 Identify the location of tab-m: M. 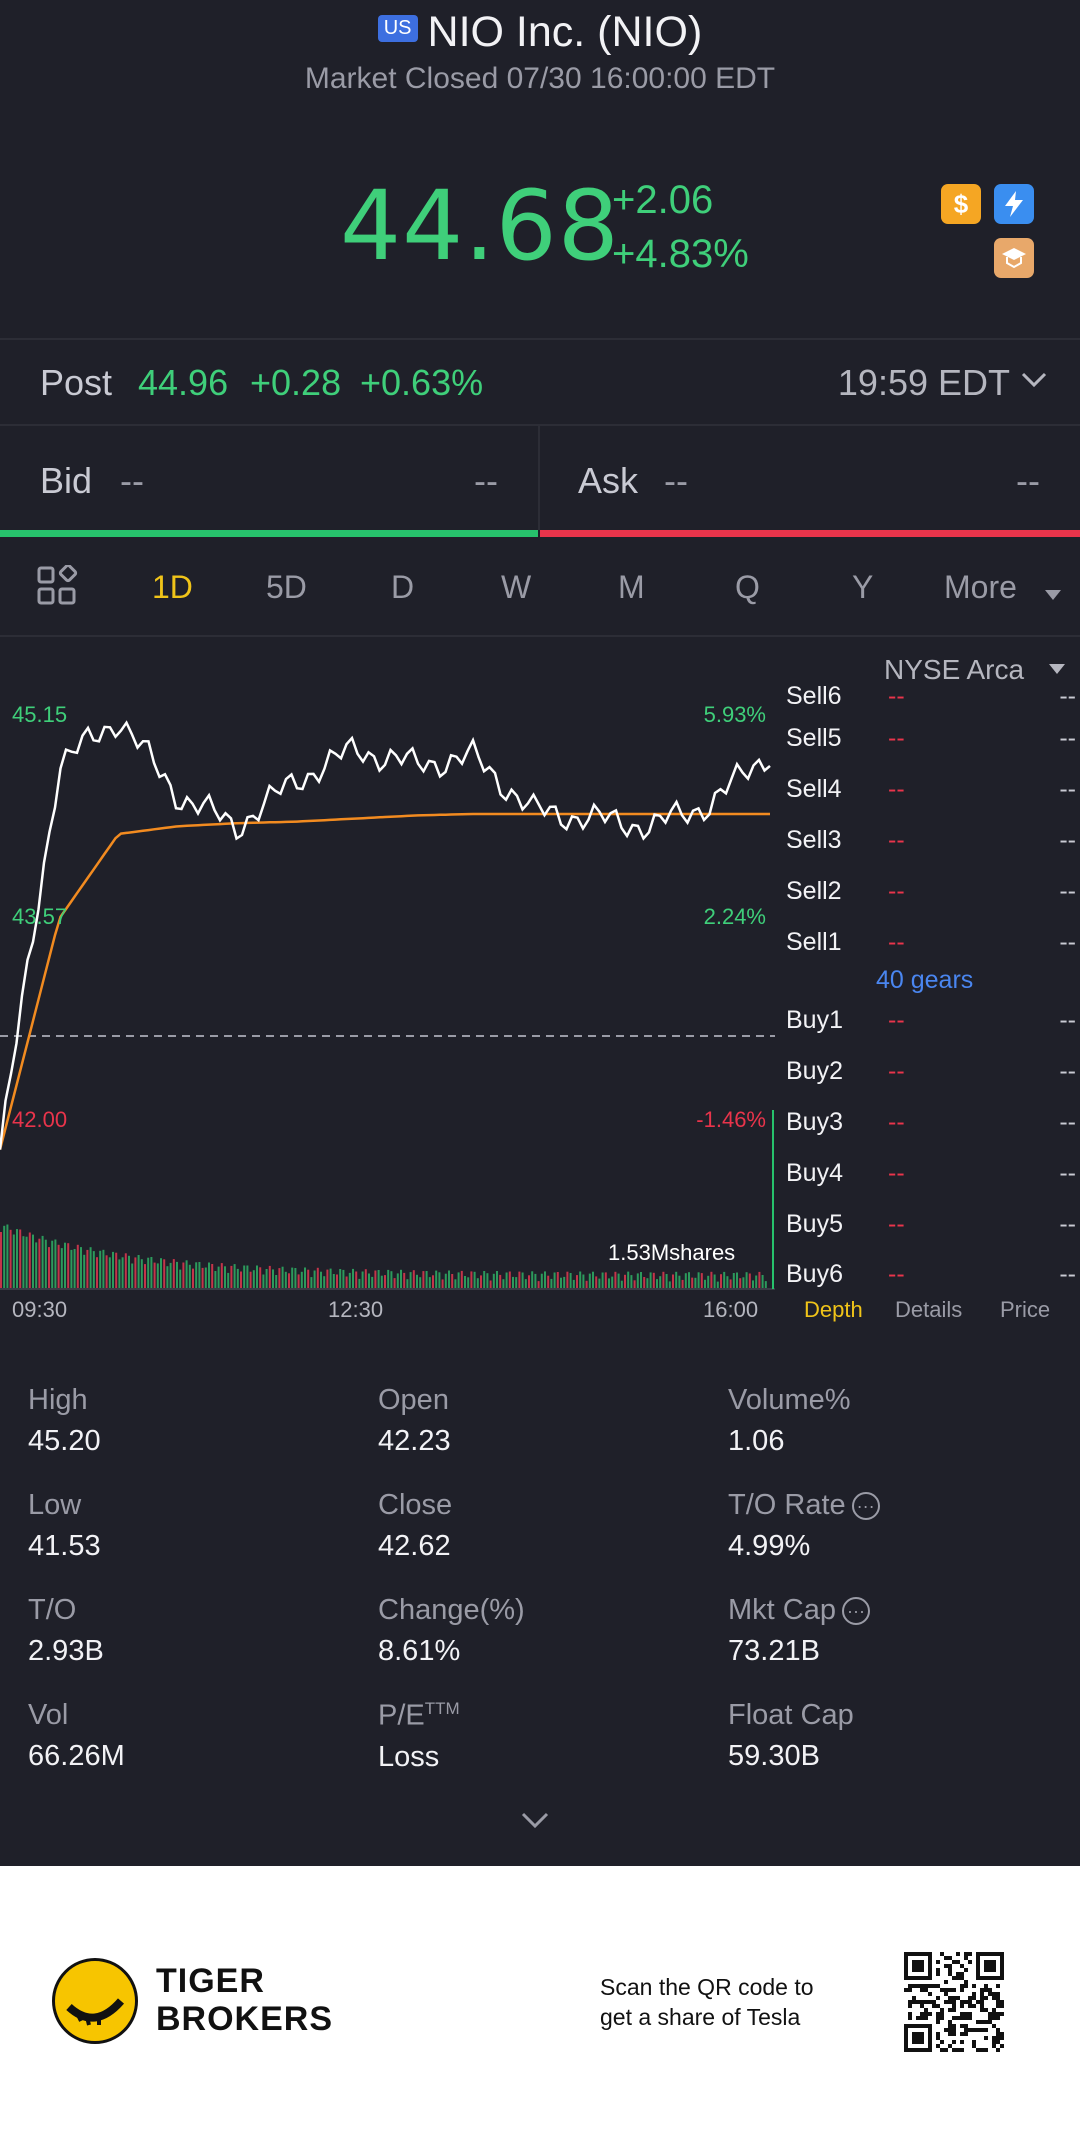
(631, 587).